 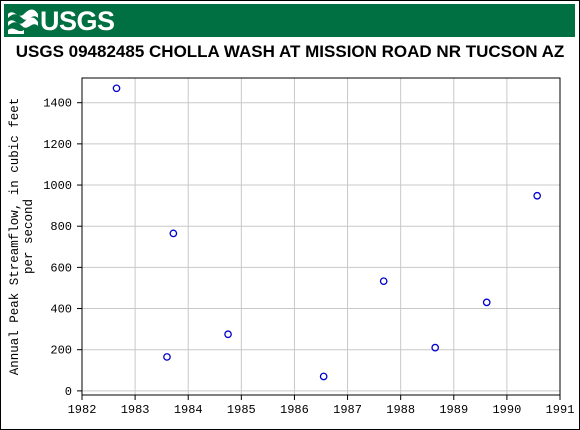 I want to click on x-tick-label: 1986, so click(x=294, y=410).